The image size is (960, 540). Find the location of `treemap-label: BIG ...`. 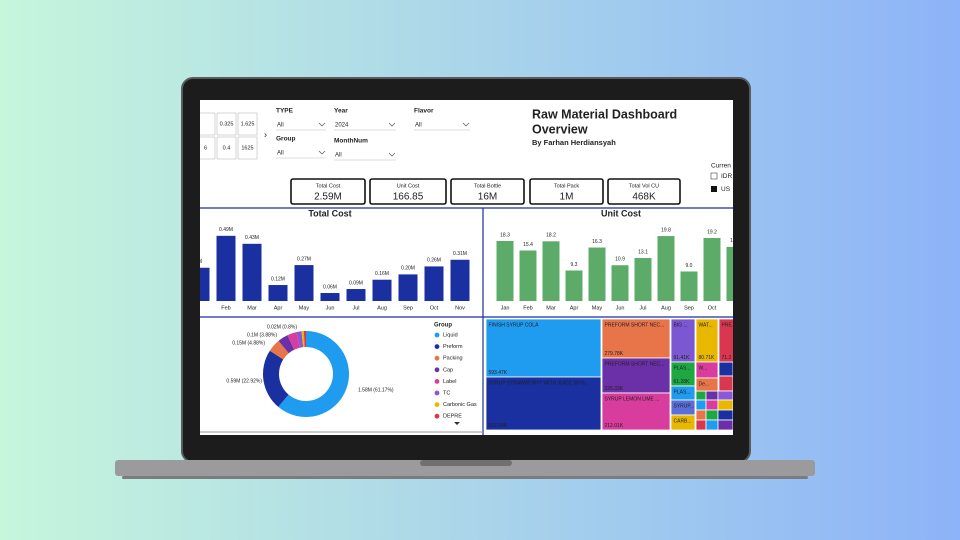

treemap-label: BIG ... is located at coordinates (681, 325).